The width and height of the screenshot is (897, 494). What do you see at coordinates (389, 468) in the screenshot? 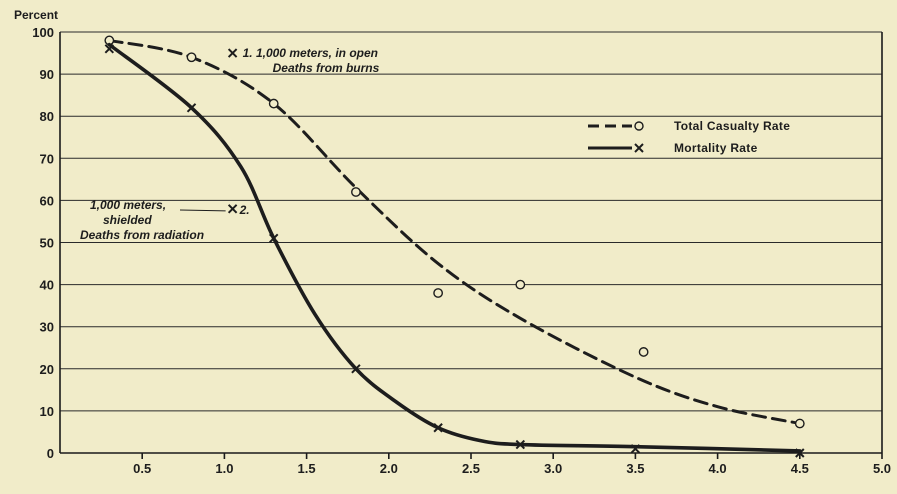
I see `x-tick-label: 2.0` at bounding box center [389, 468].